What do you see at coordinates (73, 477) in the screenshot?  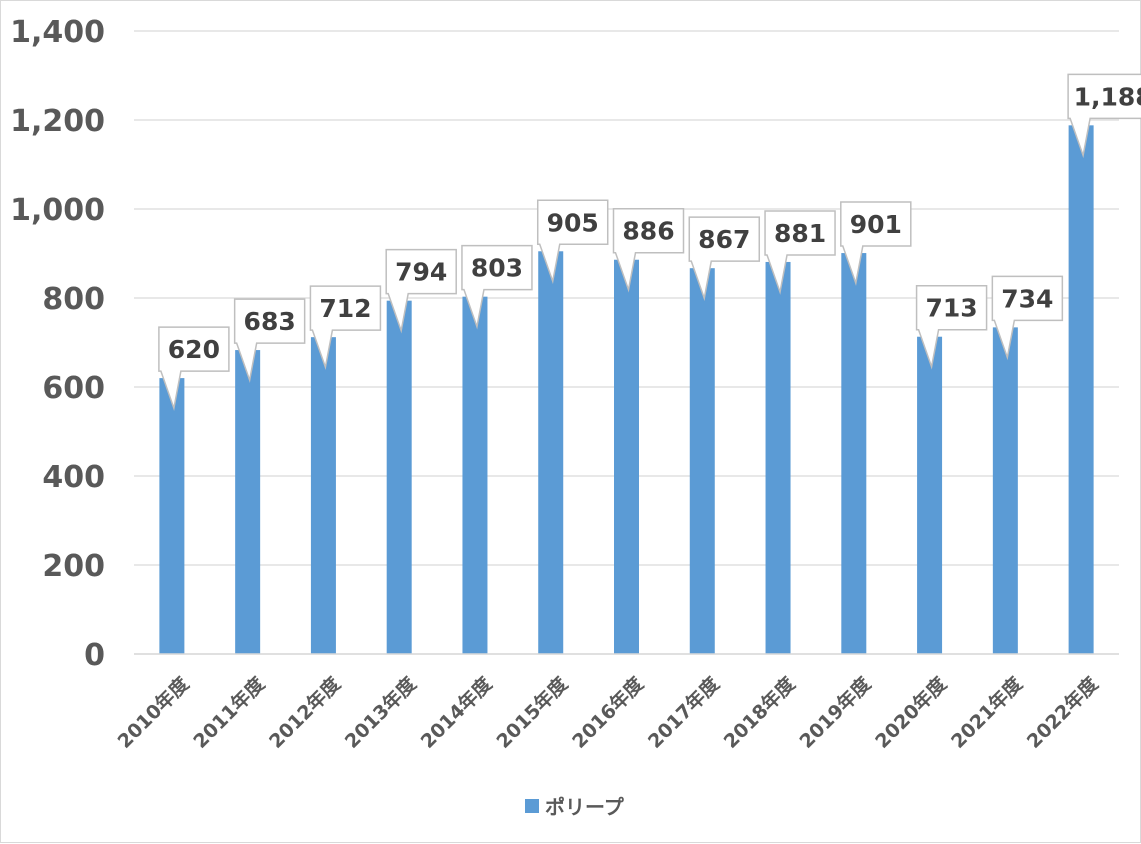 I see `y-tick-label: 400` at bounding box center [73, 477].